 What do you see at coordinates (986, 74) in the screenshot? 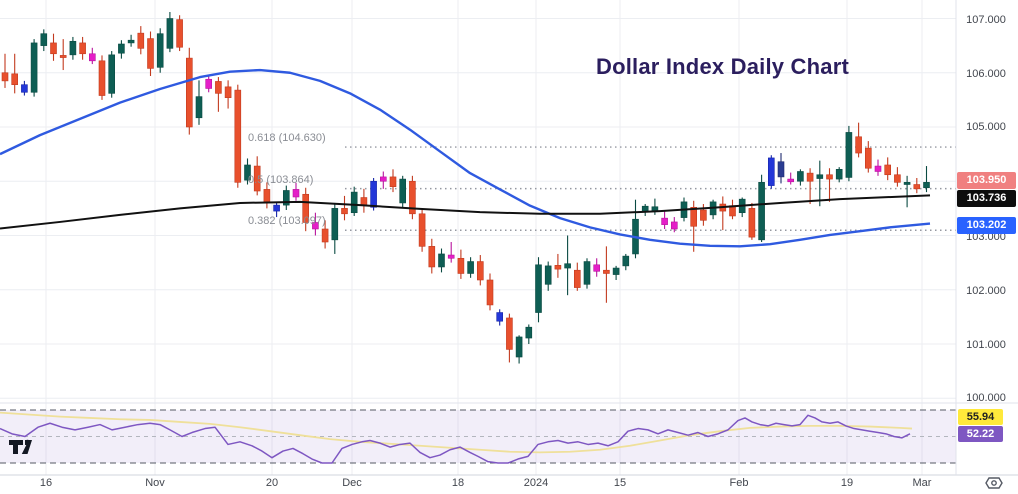
I see `price-axis-label: 106.000` at bounding box center [986, 74].